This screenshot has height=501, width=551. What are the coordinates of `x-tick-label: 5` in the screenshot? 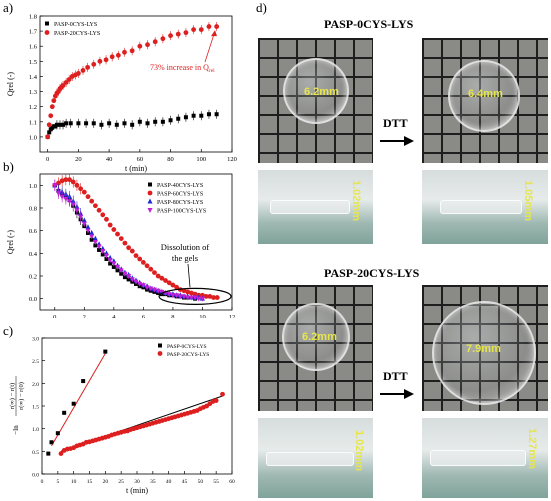 It's located at (57, 482).